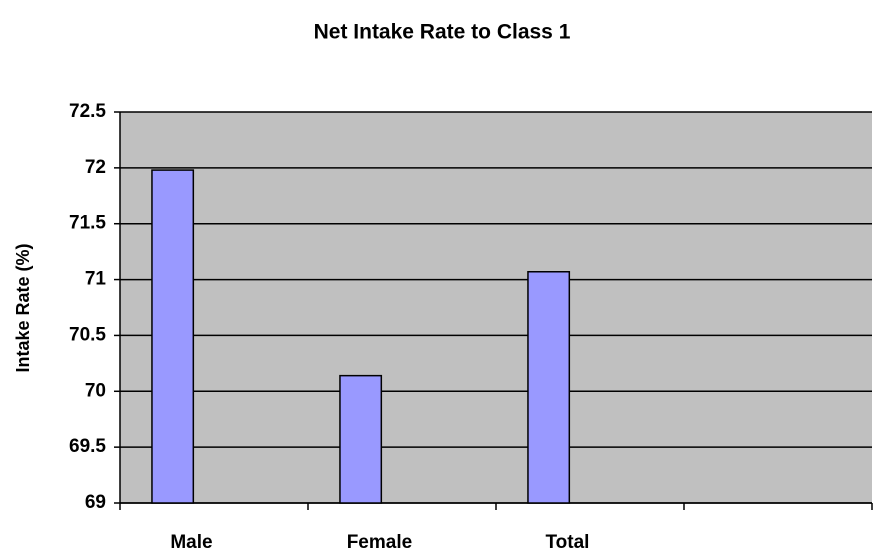 The width and height of the screenshot is (873, 552). Describe the element at coordinates (379, 542) in the screenshot. I see `x-tick-label: Female` at that location.